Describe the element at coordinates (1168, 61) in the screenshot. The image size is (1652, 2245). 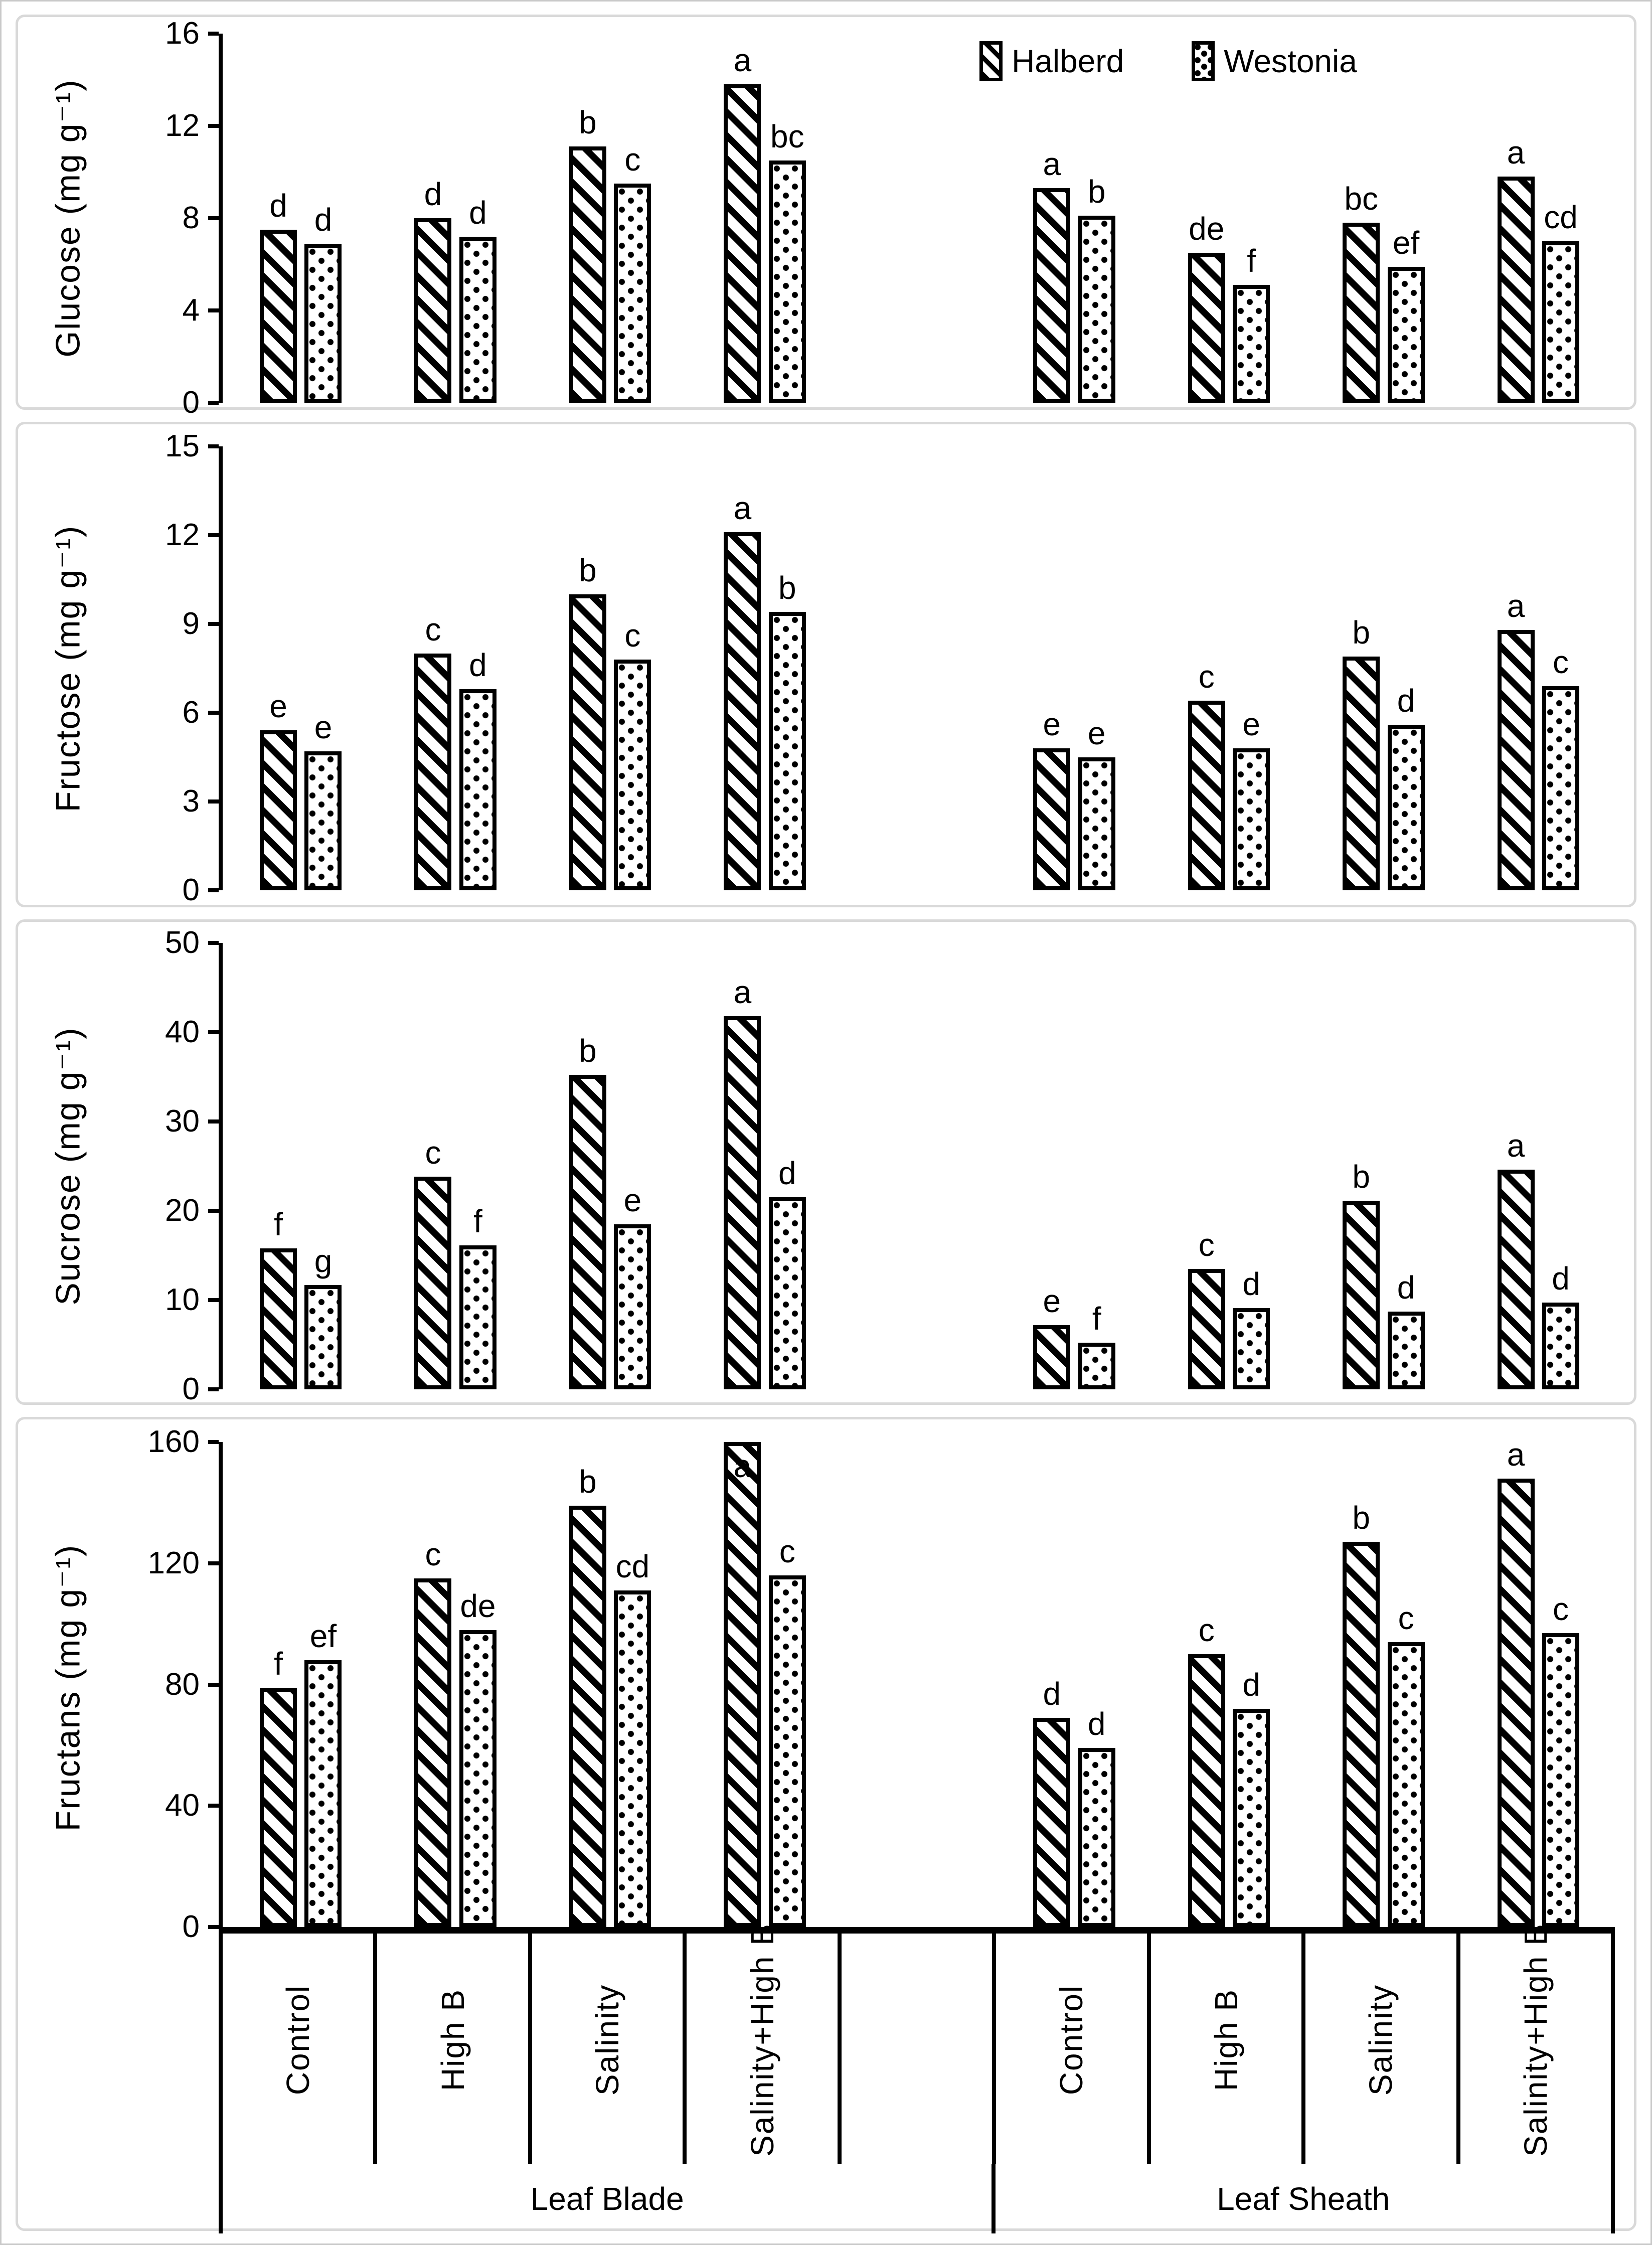
I see `legend: Halberd Westonia` at that location.